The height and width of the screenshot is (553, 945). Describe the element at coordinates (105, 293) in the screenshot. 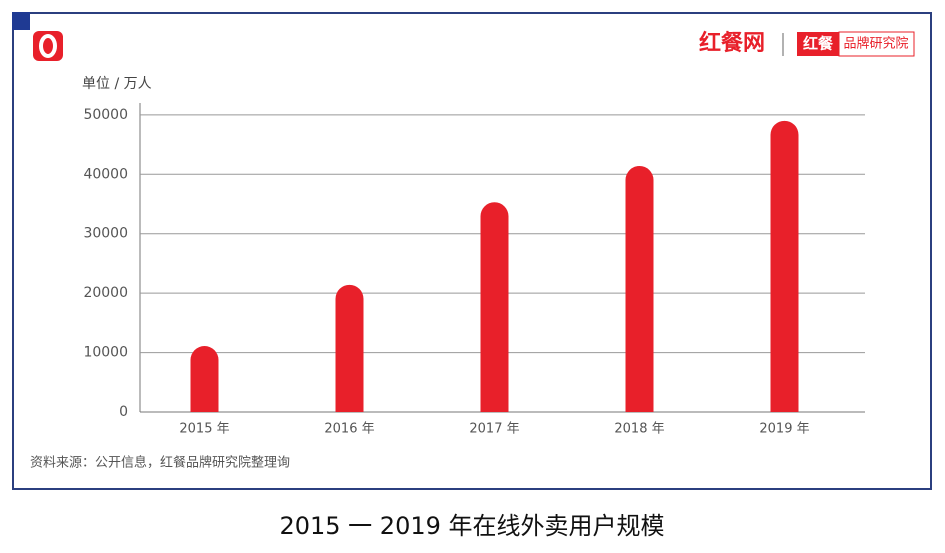

I see `y-tick-label: 20000` at that location.